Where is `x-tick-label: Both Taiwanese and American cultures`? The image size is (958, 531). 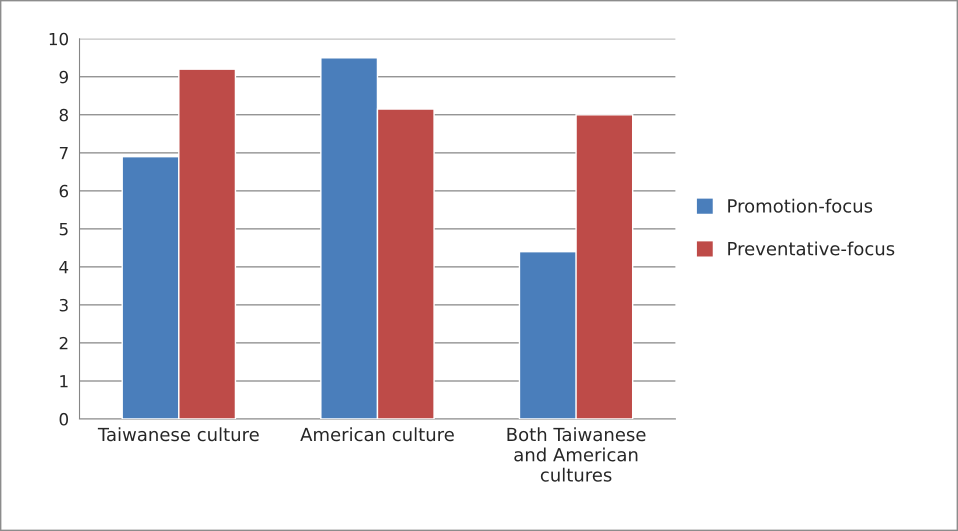 x-tick-label: Both Taiwanese and American cultures is located at coordinates (576, 454).